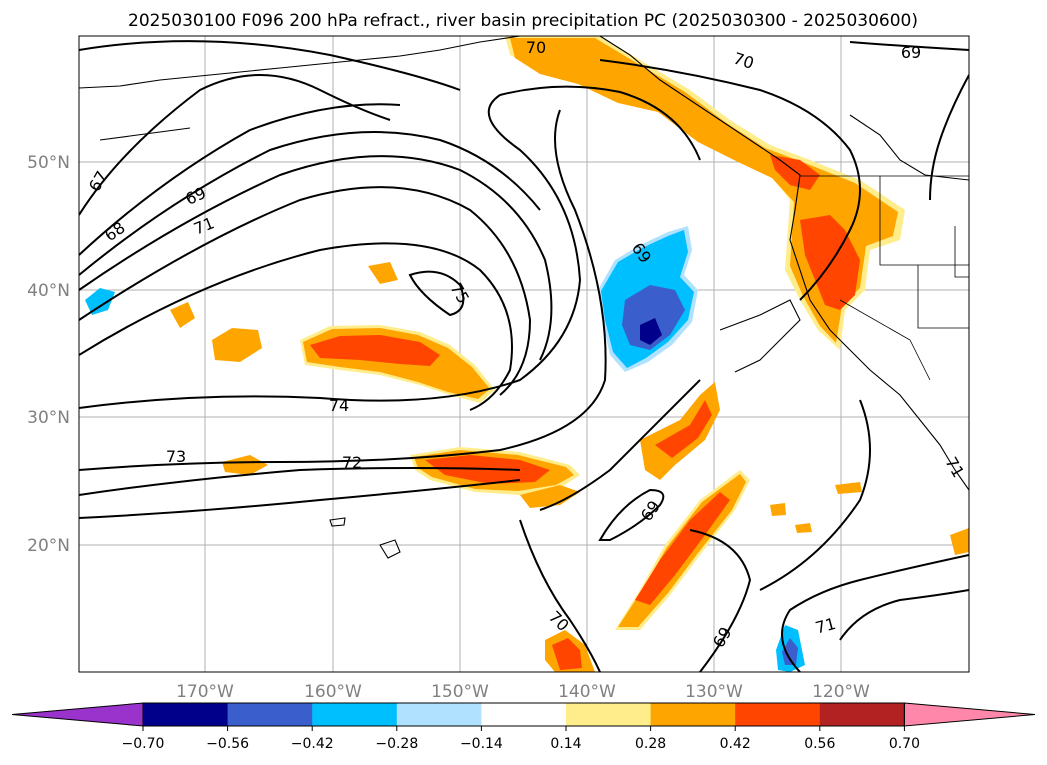 The width and height of the screenshot is (1047, 765). Describe the element at coordinates (536, 47) in the screenshot. I see `contour-label-70-north: 70` at that location.